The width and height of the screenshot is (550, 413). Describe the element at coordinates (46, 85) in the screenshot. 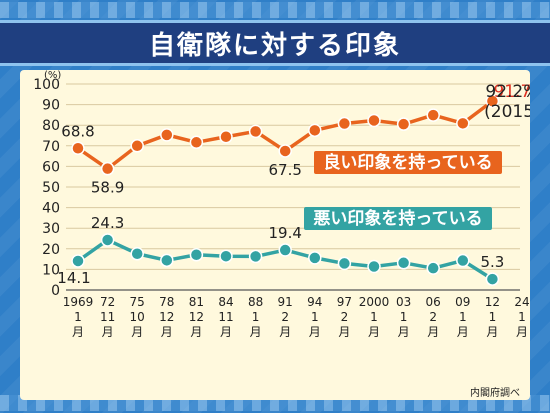

I see `y-tick-label: 100` at that location.